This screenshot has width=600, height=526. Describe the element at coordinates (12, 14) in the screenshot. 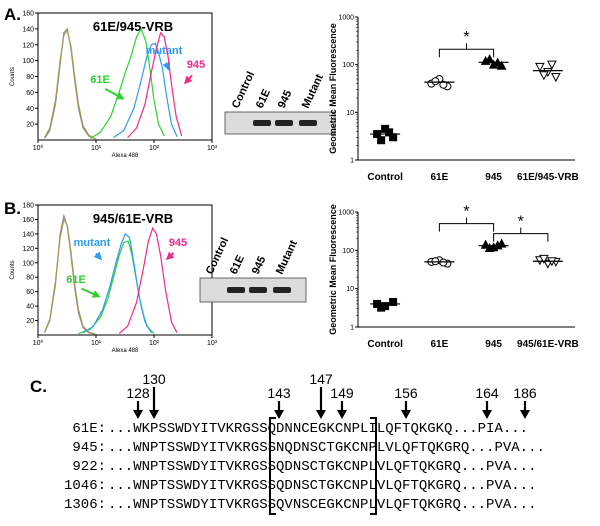

I see `panel-label: A.` at that location.